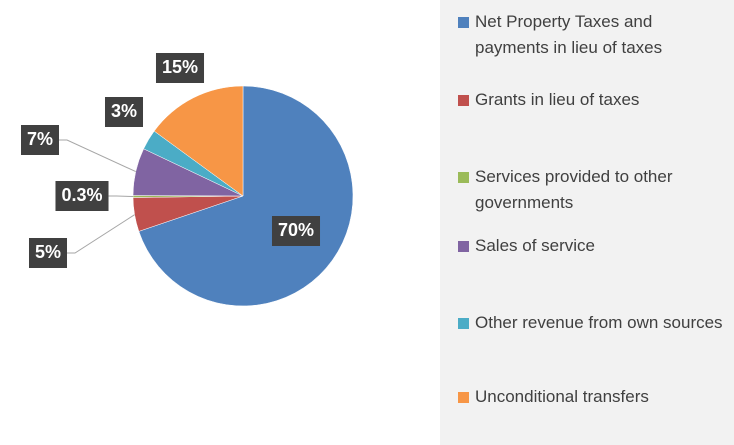  I want to click on legend-item: Grants in lieu of taxes, so click(594, 100).